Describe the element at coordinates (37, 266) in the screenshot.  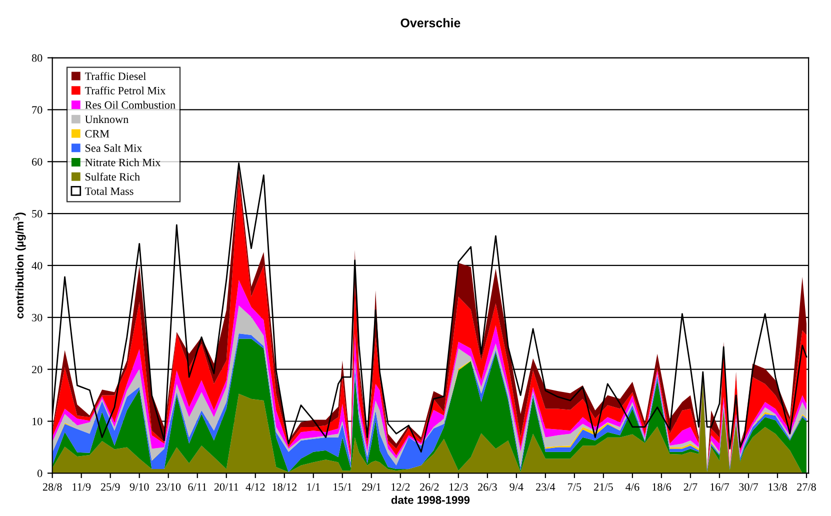
I see `y-tick-label: 40` at that location.